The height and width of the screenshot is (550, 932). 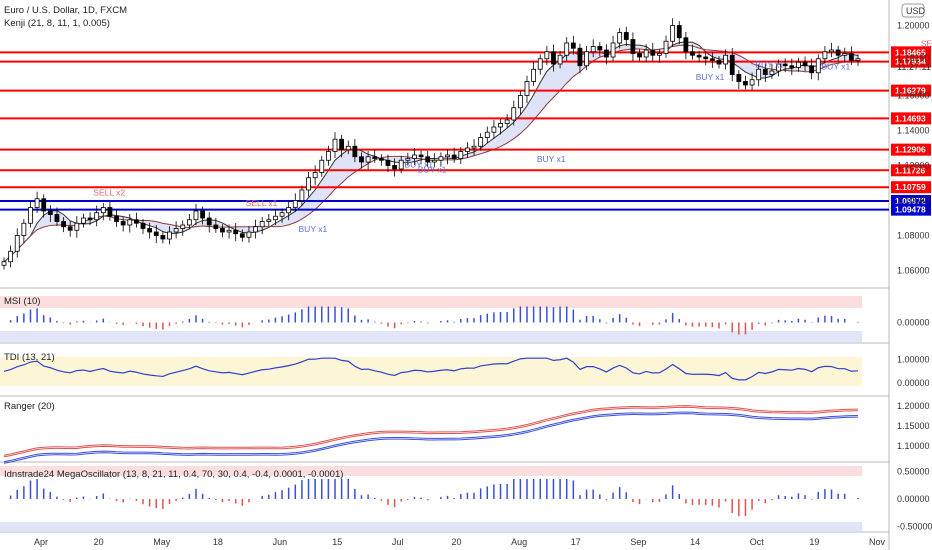 I want to click on price-tick-label: 1.12000, so click(x=913, y=166).